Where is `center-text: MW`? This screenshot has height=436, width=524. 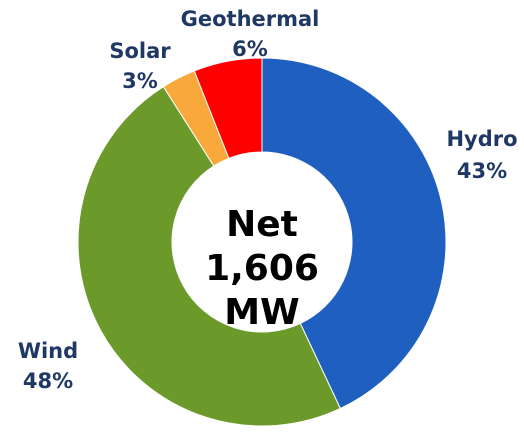
center-text: MW is located at coordinates (262, 312).